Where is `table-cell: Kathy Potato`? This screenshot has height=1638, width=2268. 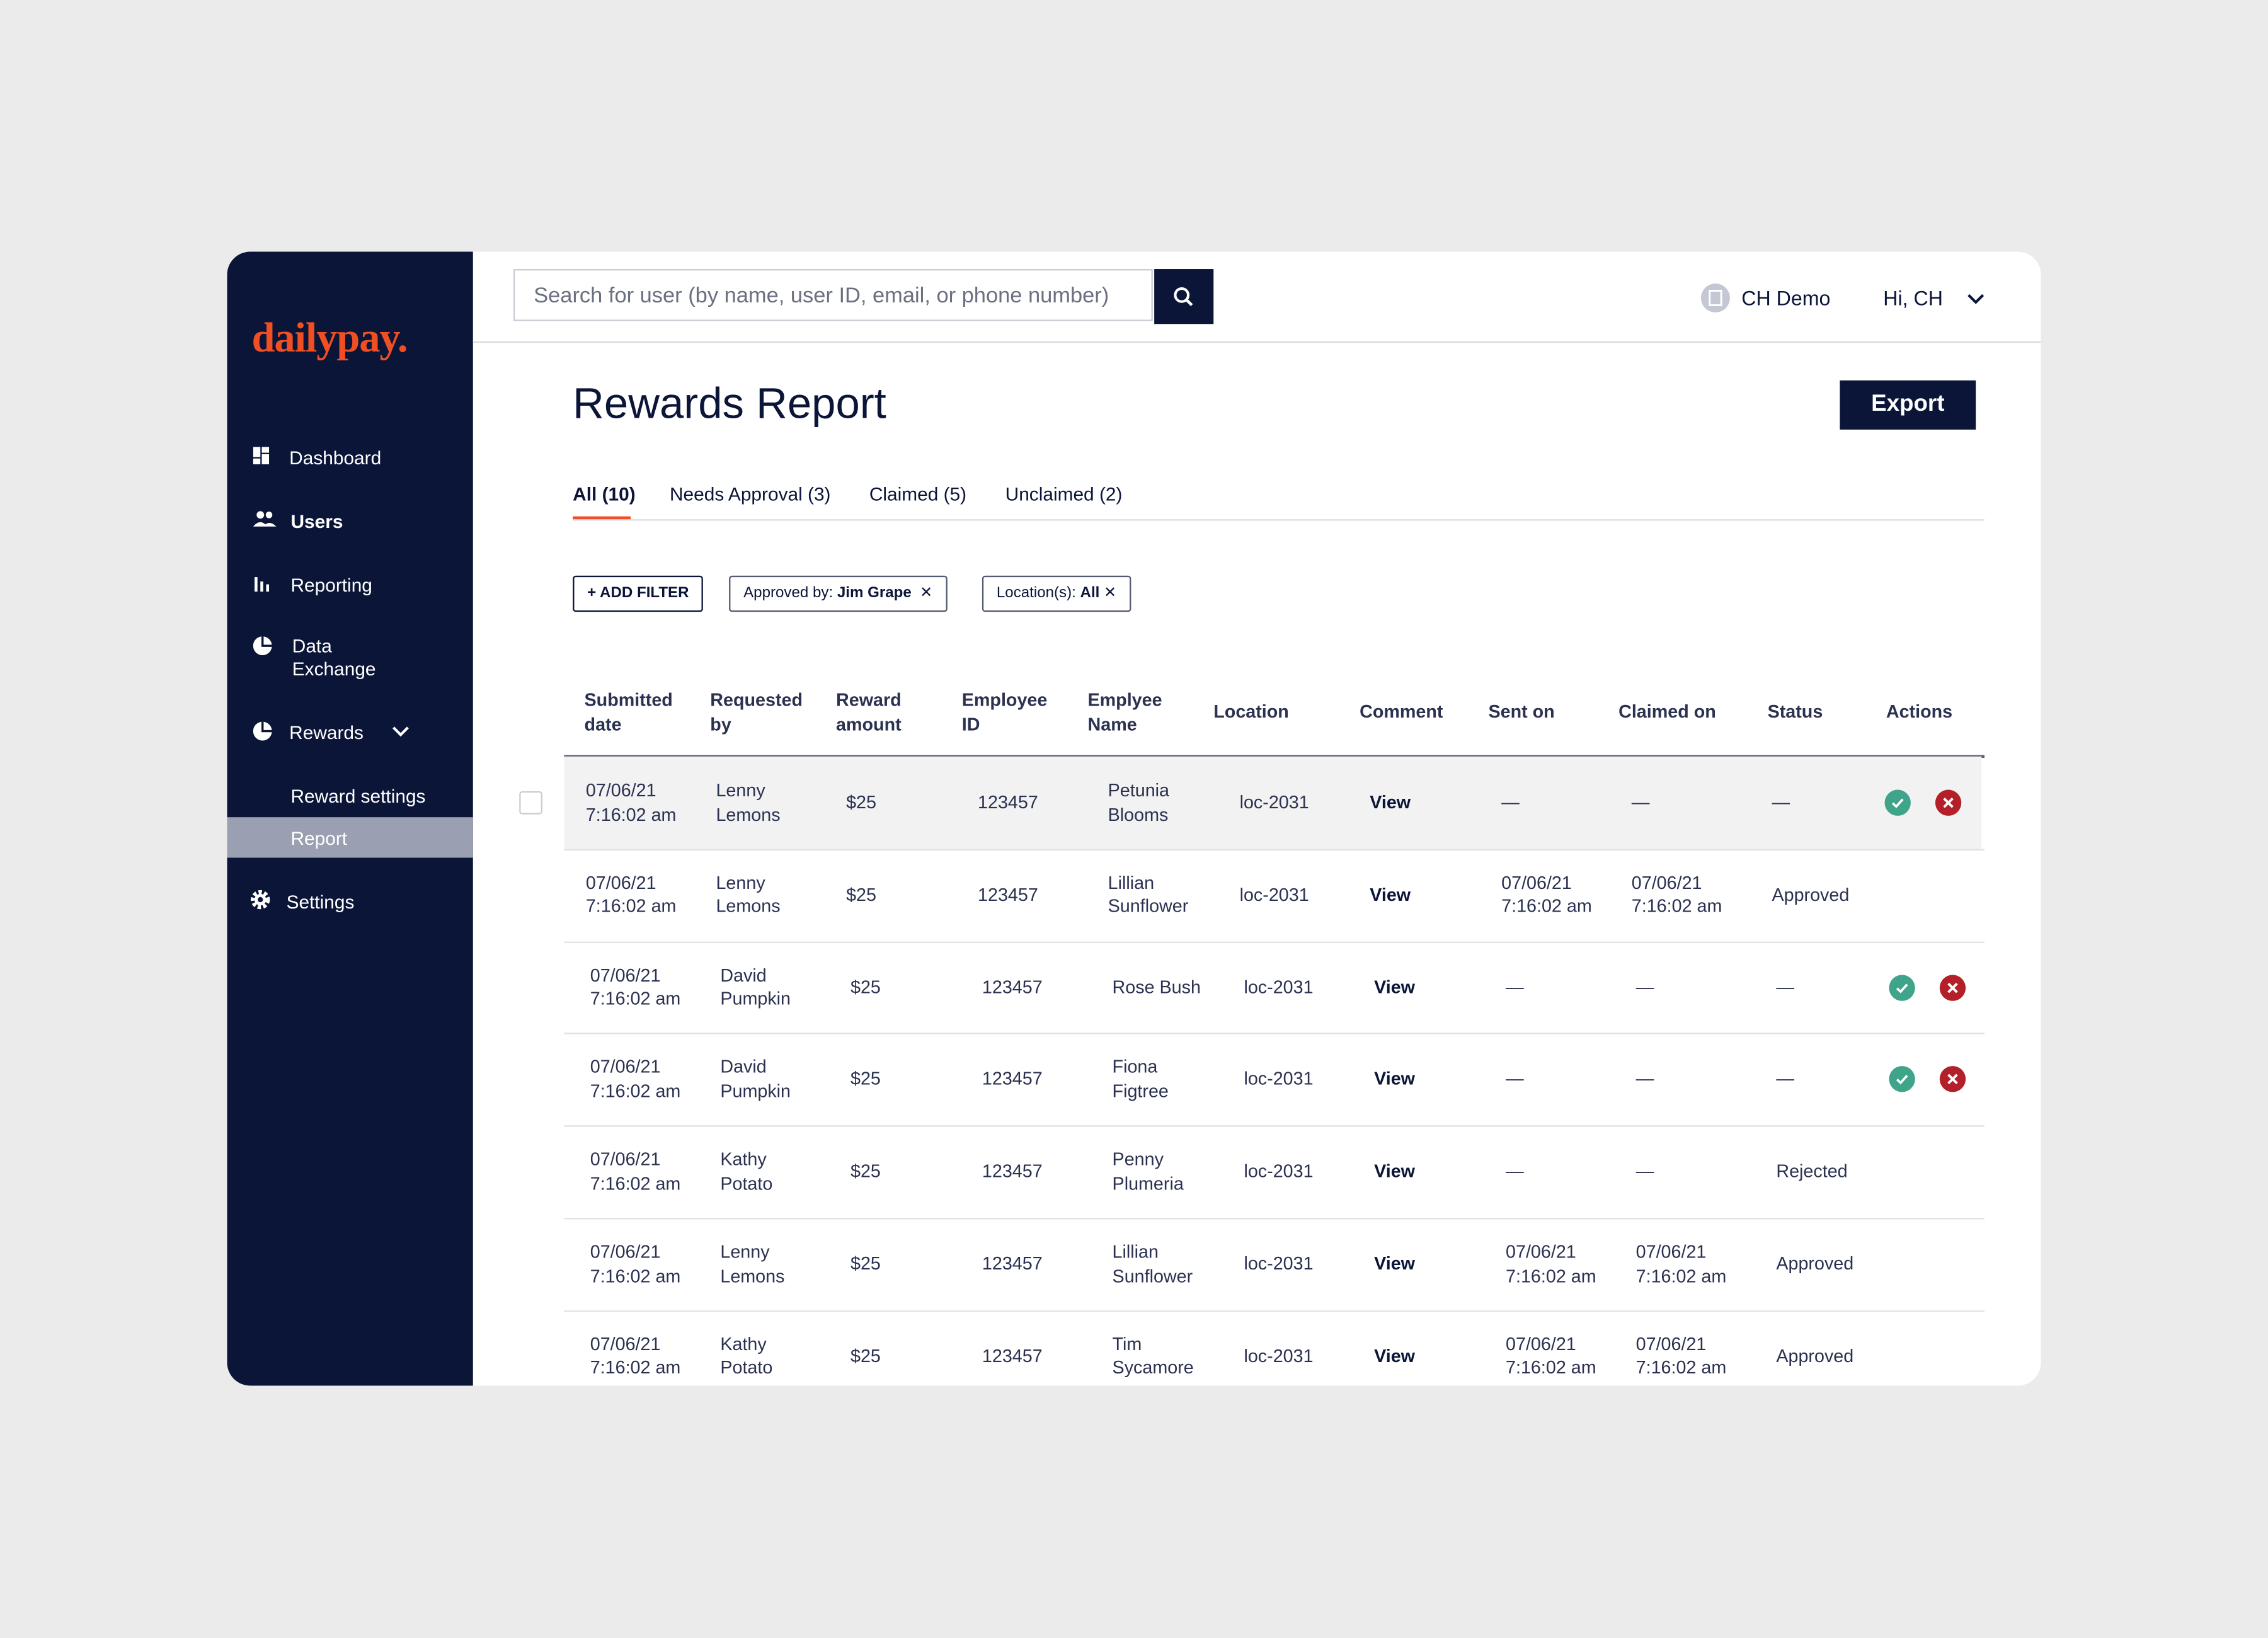
table-cell: Kathy Potato is located at coordinates (746, 1171).